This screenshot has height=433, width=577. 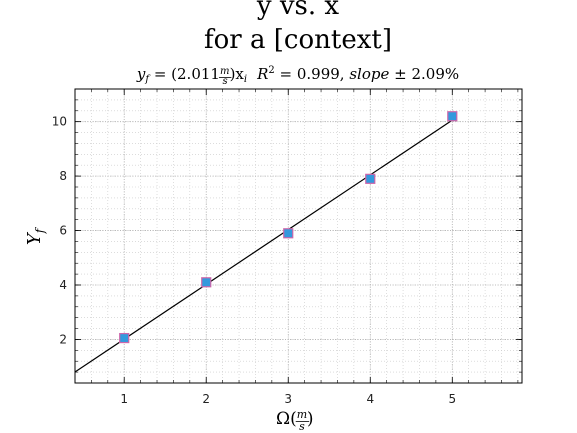 I want to click on xlabel-main: Ω(, so click(x=286, y=419).